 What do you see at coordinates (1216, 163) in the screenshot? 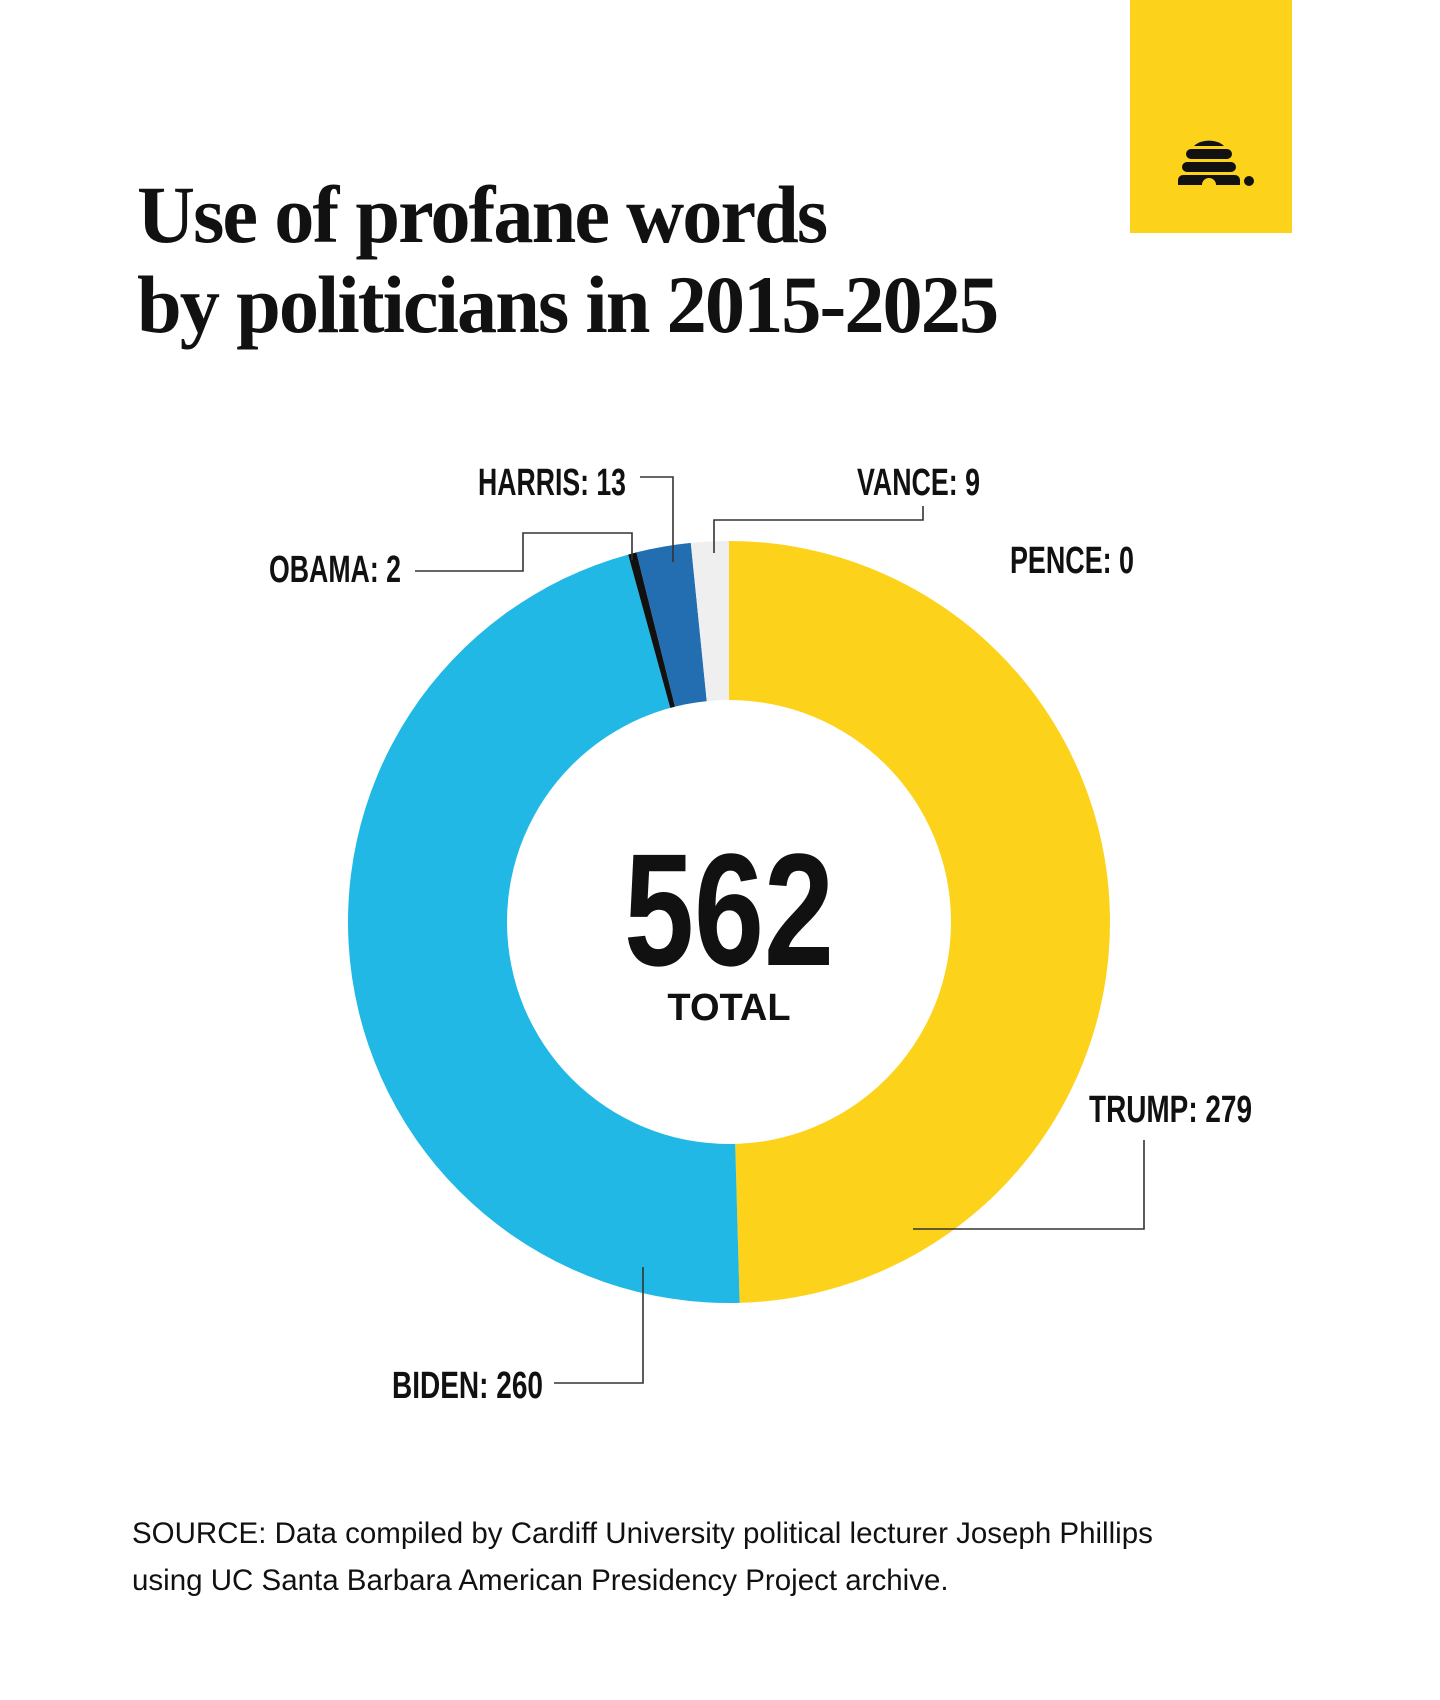
I see `beehive-icon` at bounding box center [1216, 163].